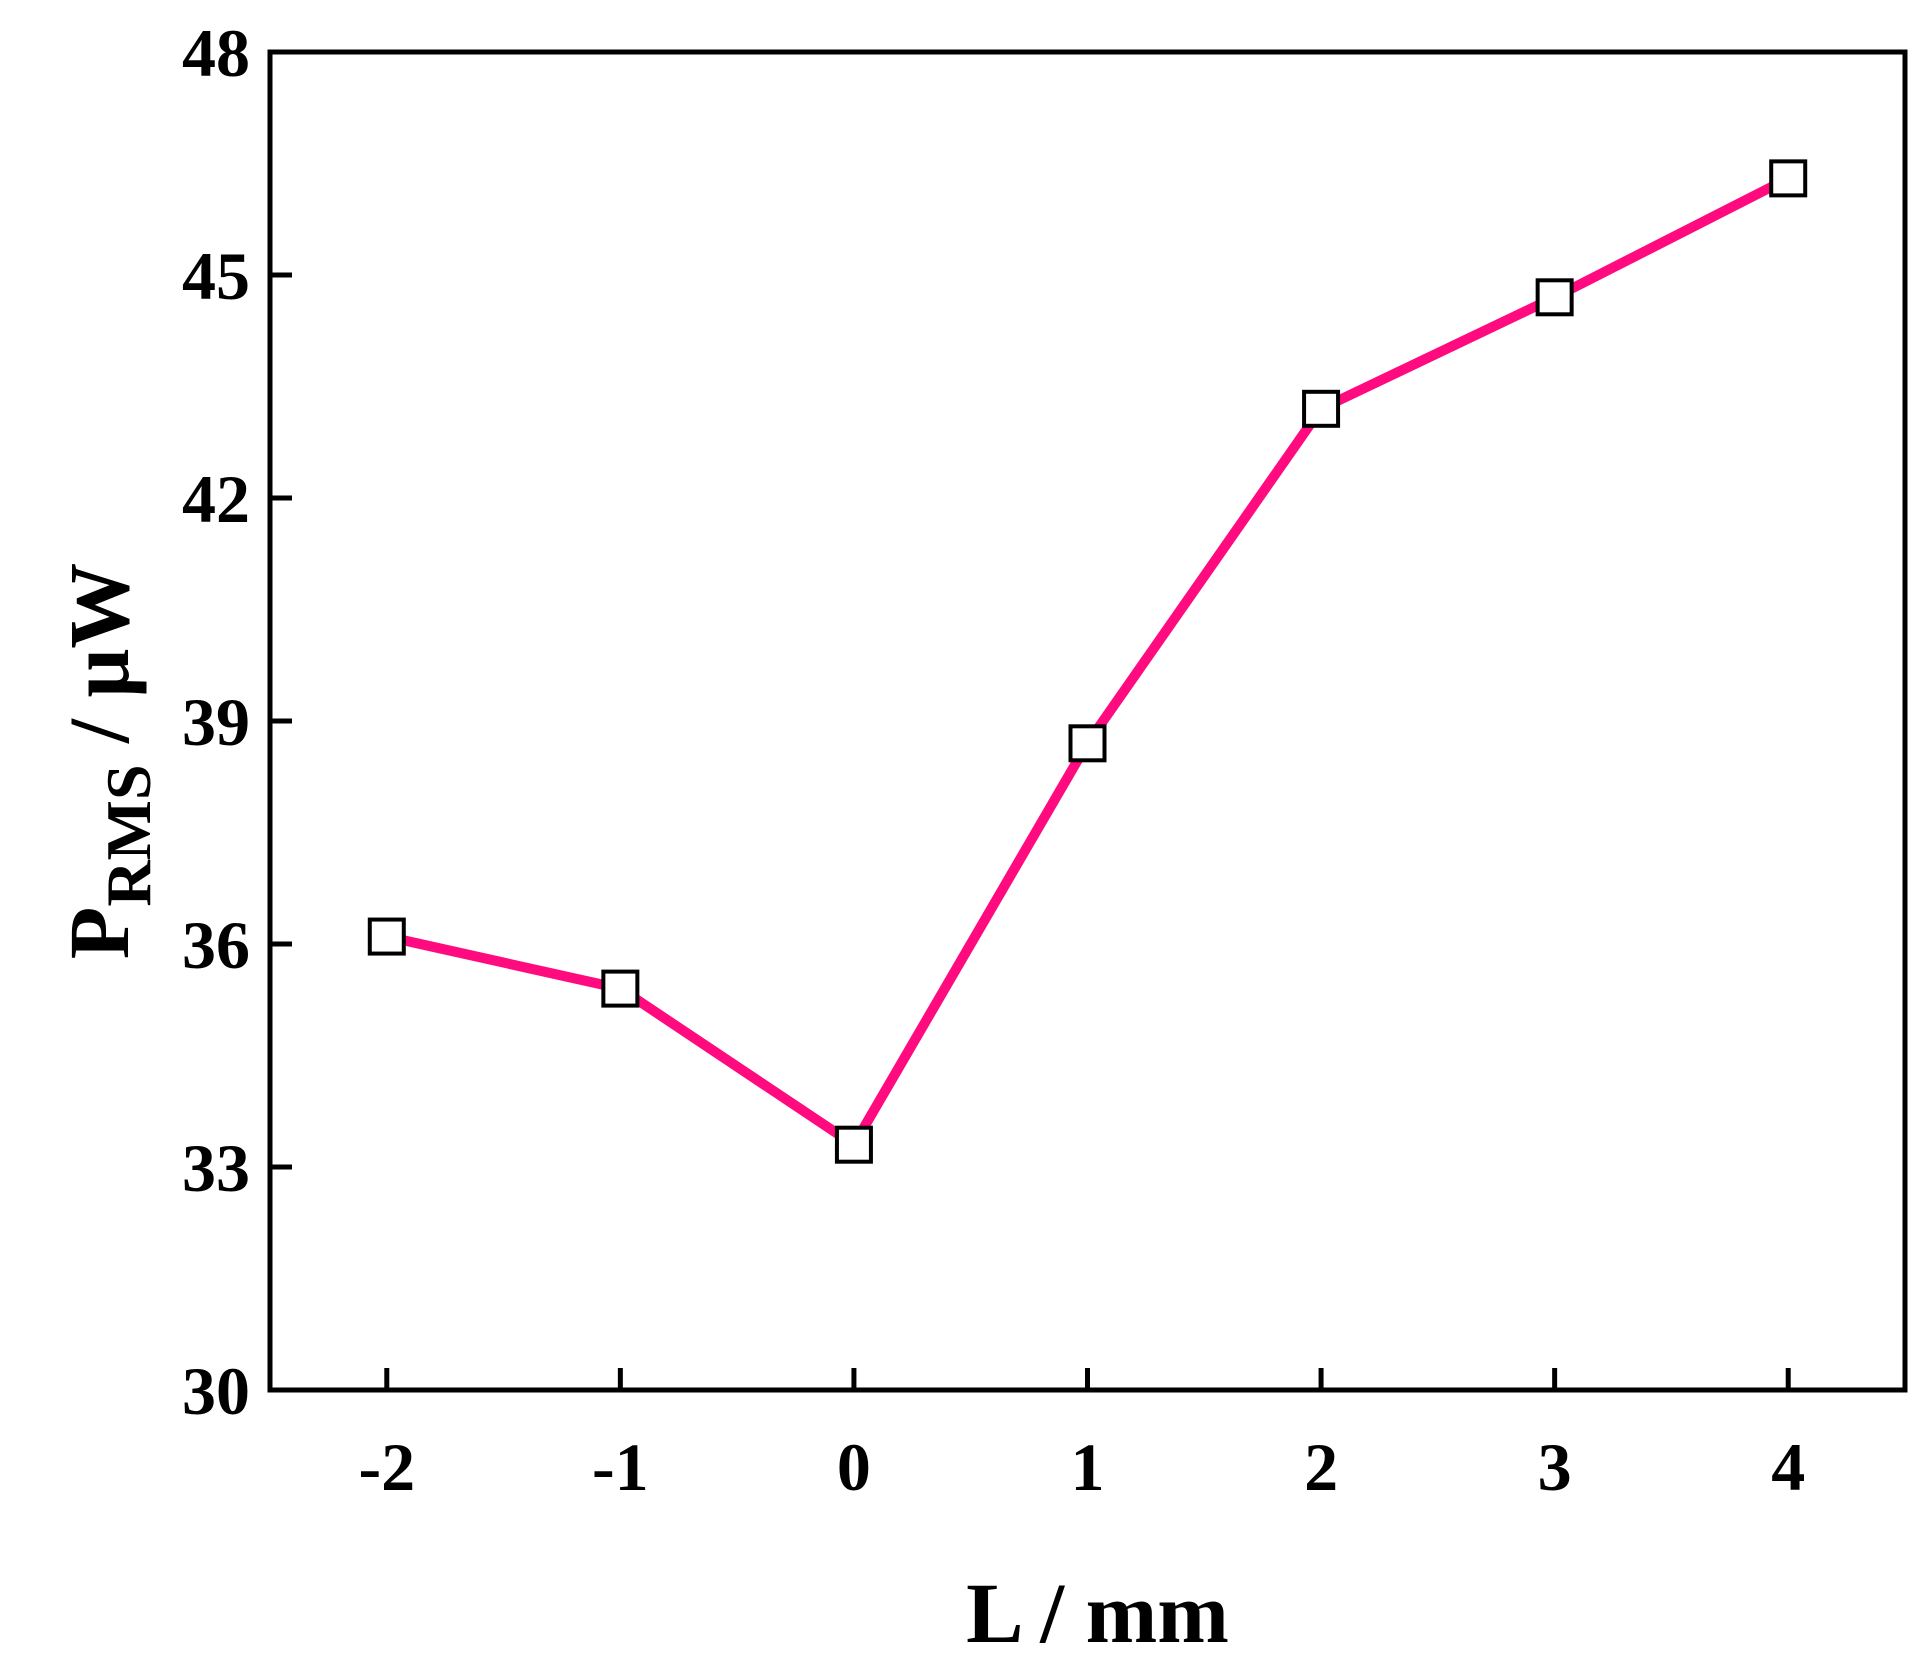  What do you see at coordinates (216, 945) in the screenshot?
I see `y-tick-label: 36` at bounding box center [216, 945].